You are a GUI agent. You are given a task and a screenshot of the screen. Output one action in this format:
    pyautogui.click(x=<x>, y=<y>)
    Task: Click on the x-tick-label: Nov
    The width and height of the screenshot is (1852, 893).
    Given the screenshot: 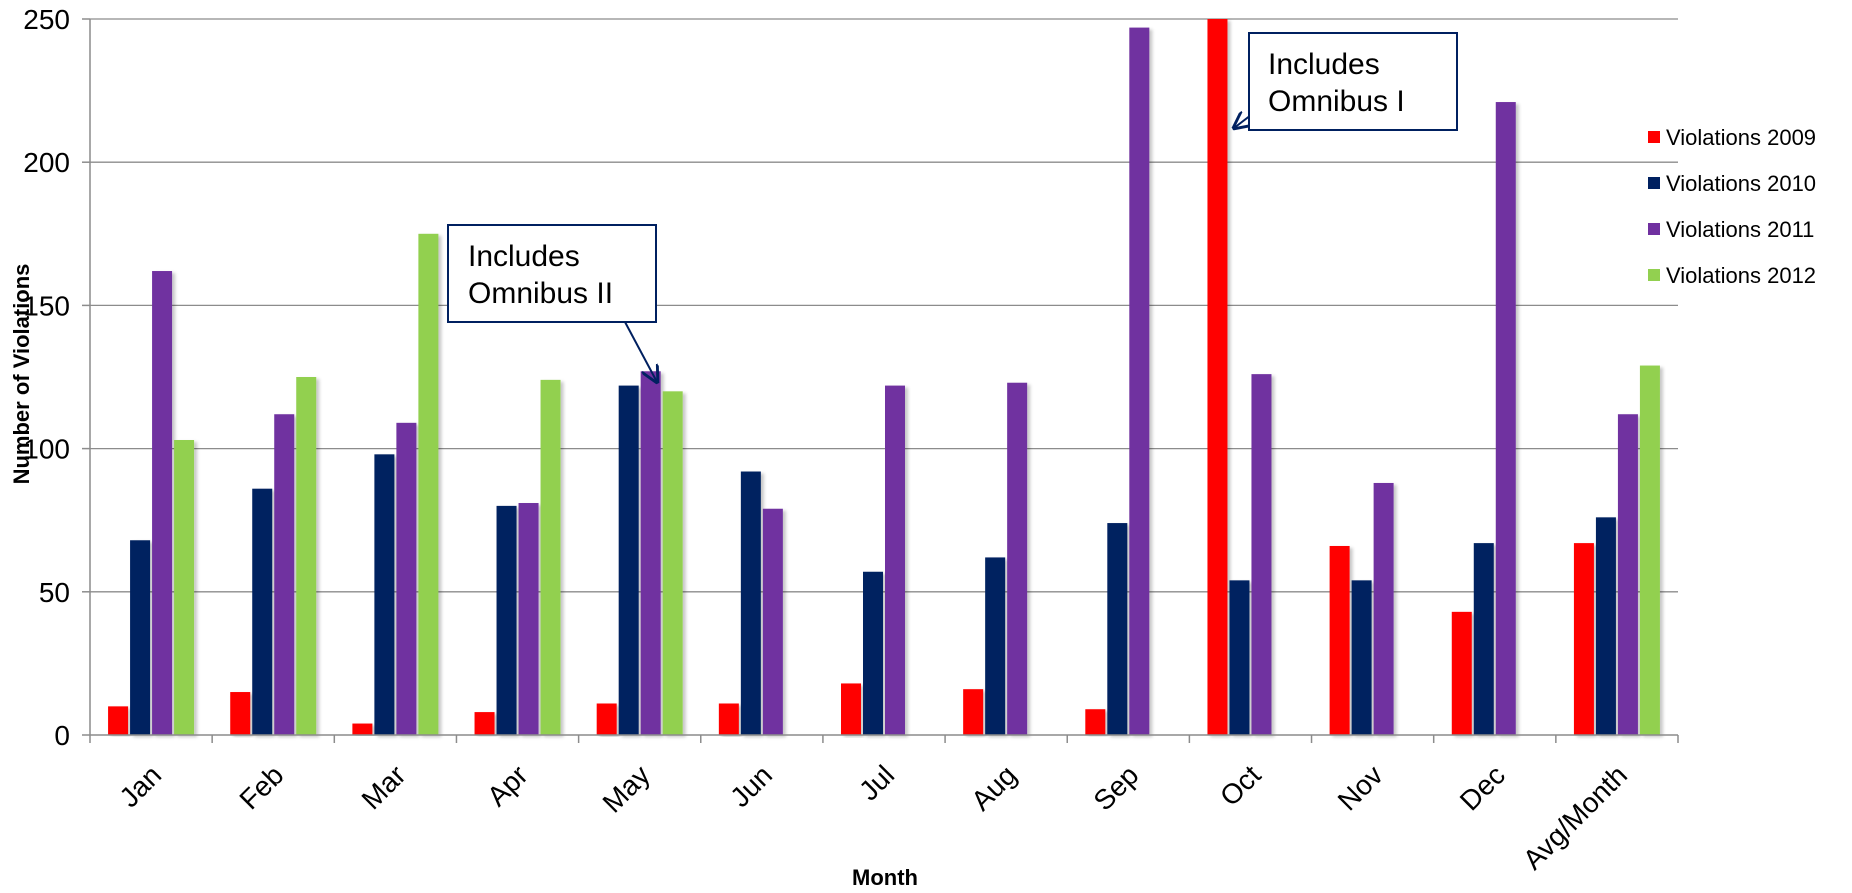 What is the action you would take?
    pyautogui.click(x=1360, y=787)
    